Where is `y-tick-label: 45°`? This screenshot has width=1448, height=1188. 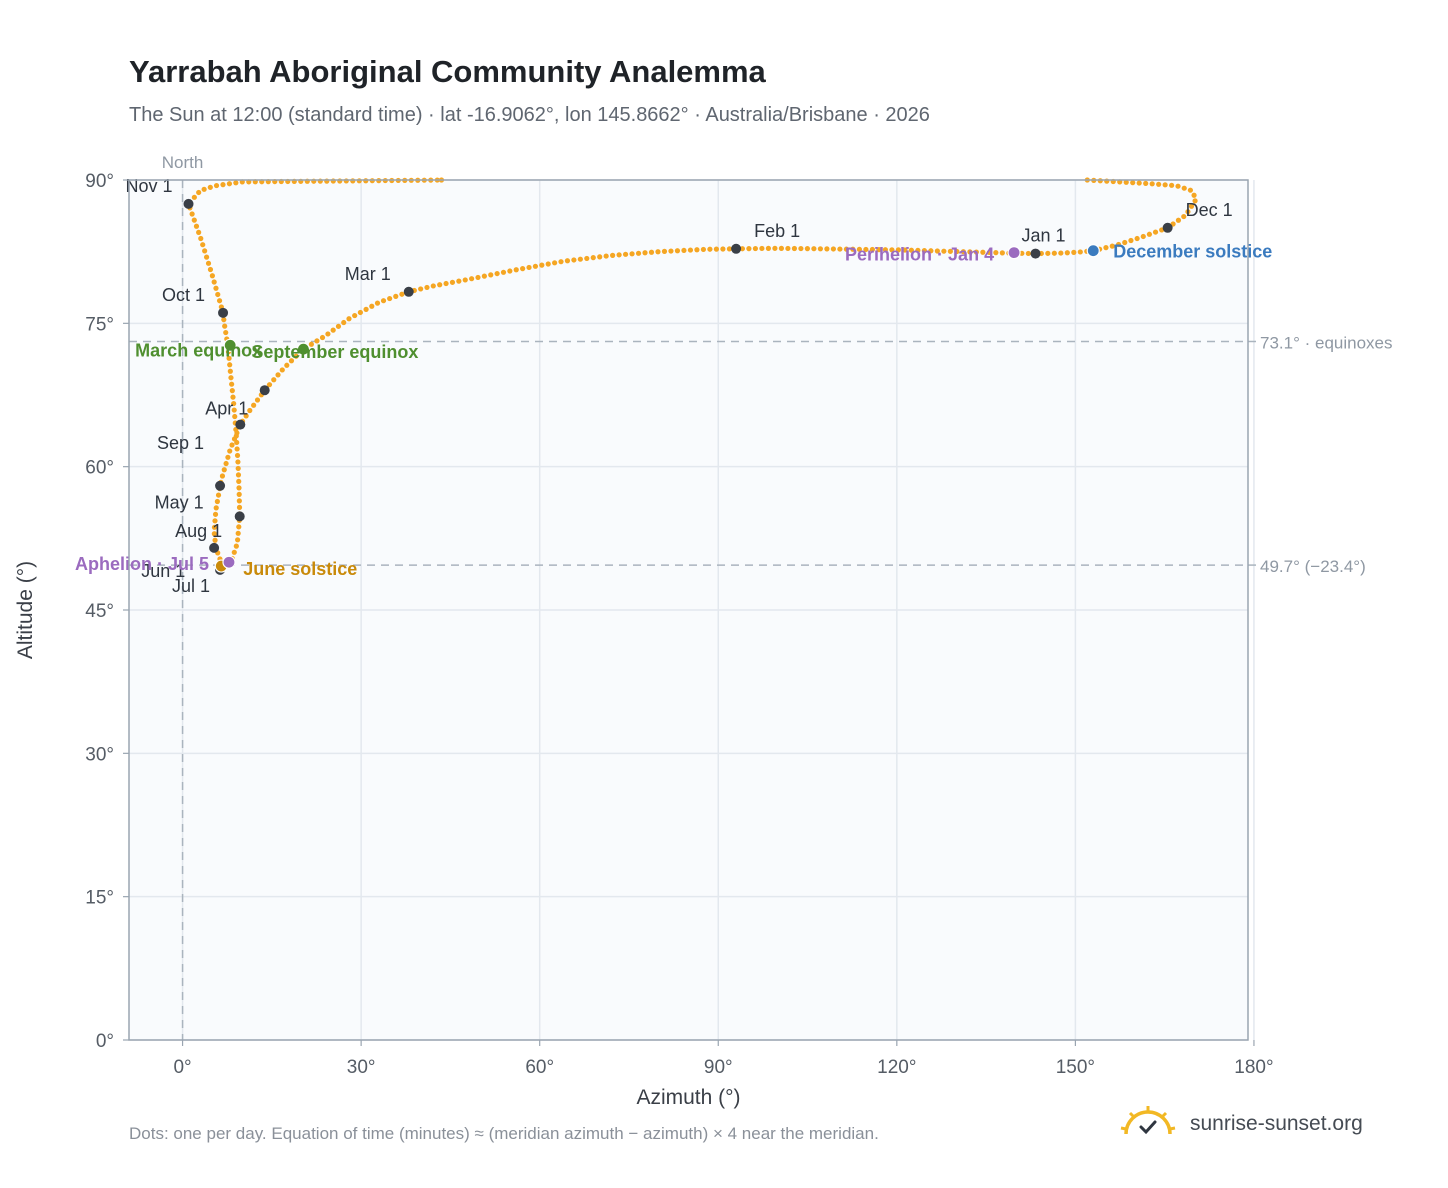 y-tick-label: 45° is located at coordinates (99, 611).